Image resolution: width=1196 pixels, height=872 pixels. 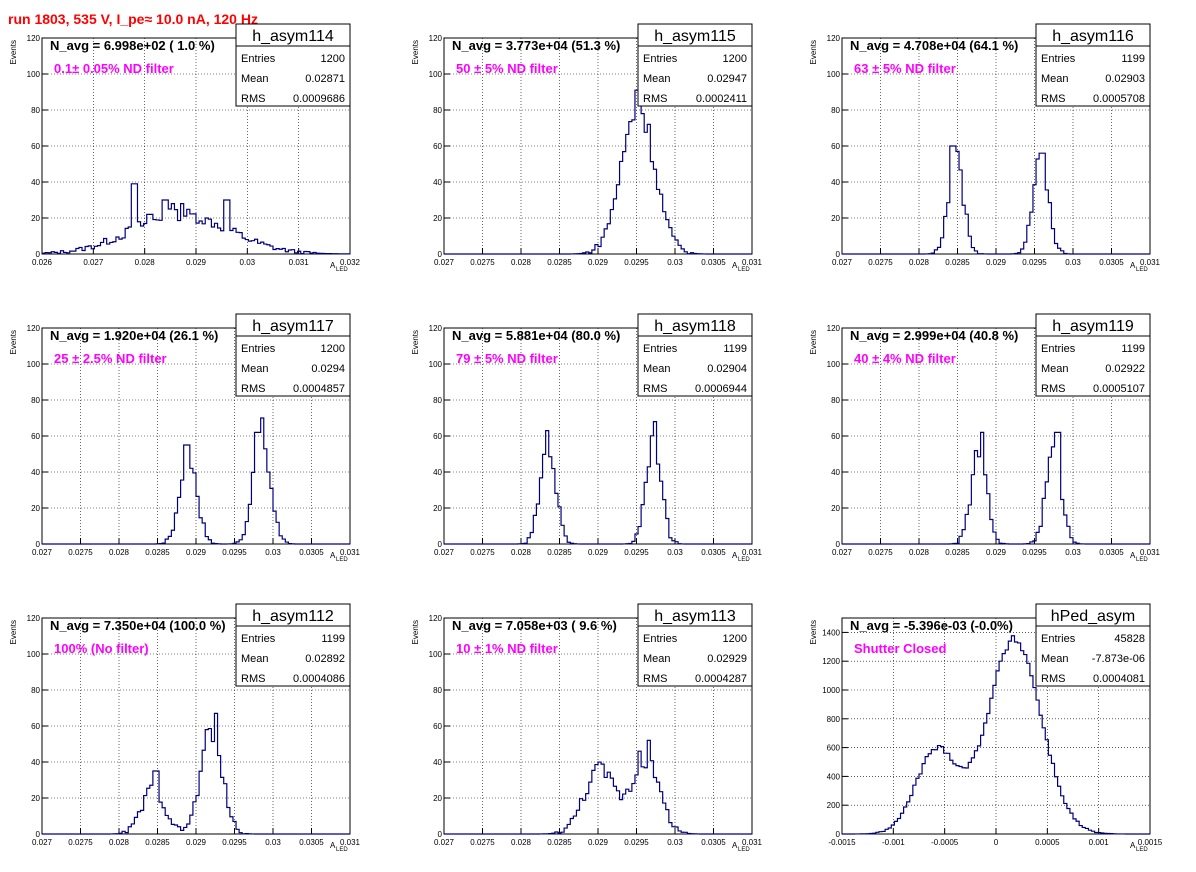 What do you see at coordinates (559, 552) in the screenshot?
I see `x-tick-label: 0.0285` at bounding box center [559, 552].